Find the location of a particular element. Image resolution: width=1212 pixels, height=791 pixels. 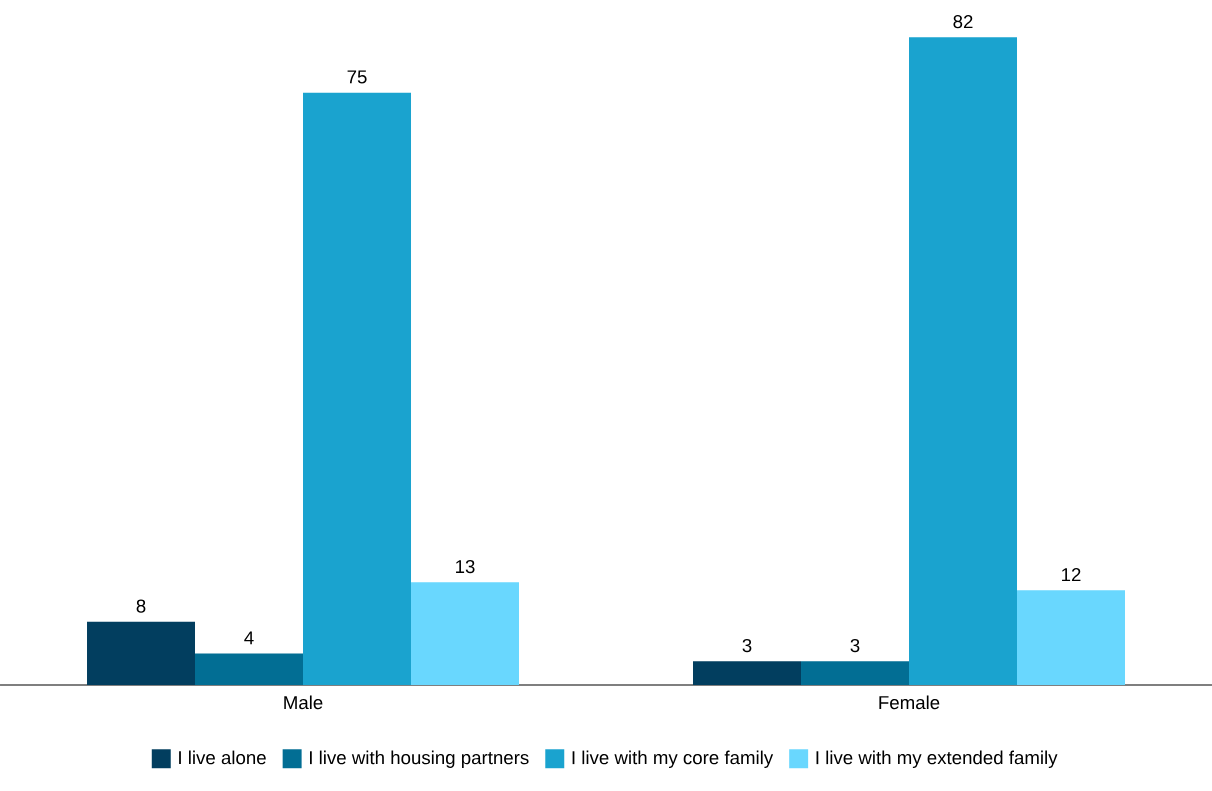

data-label: 12 is located at coordinates (1071, 575).